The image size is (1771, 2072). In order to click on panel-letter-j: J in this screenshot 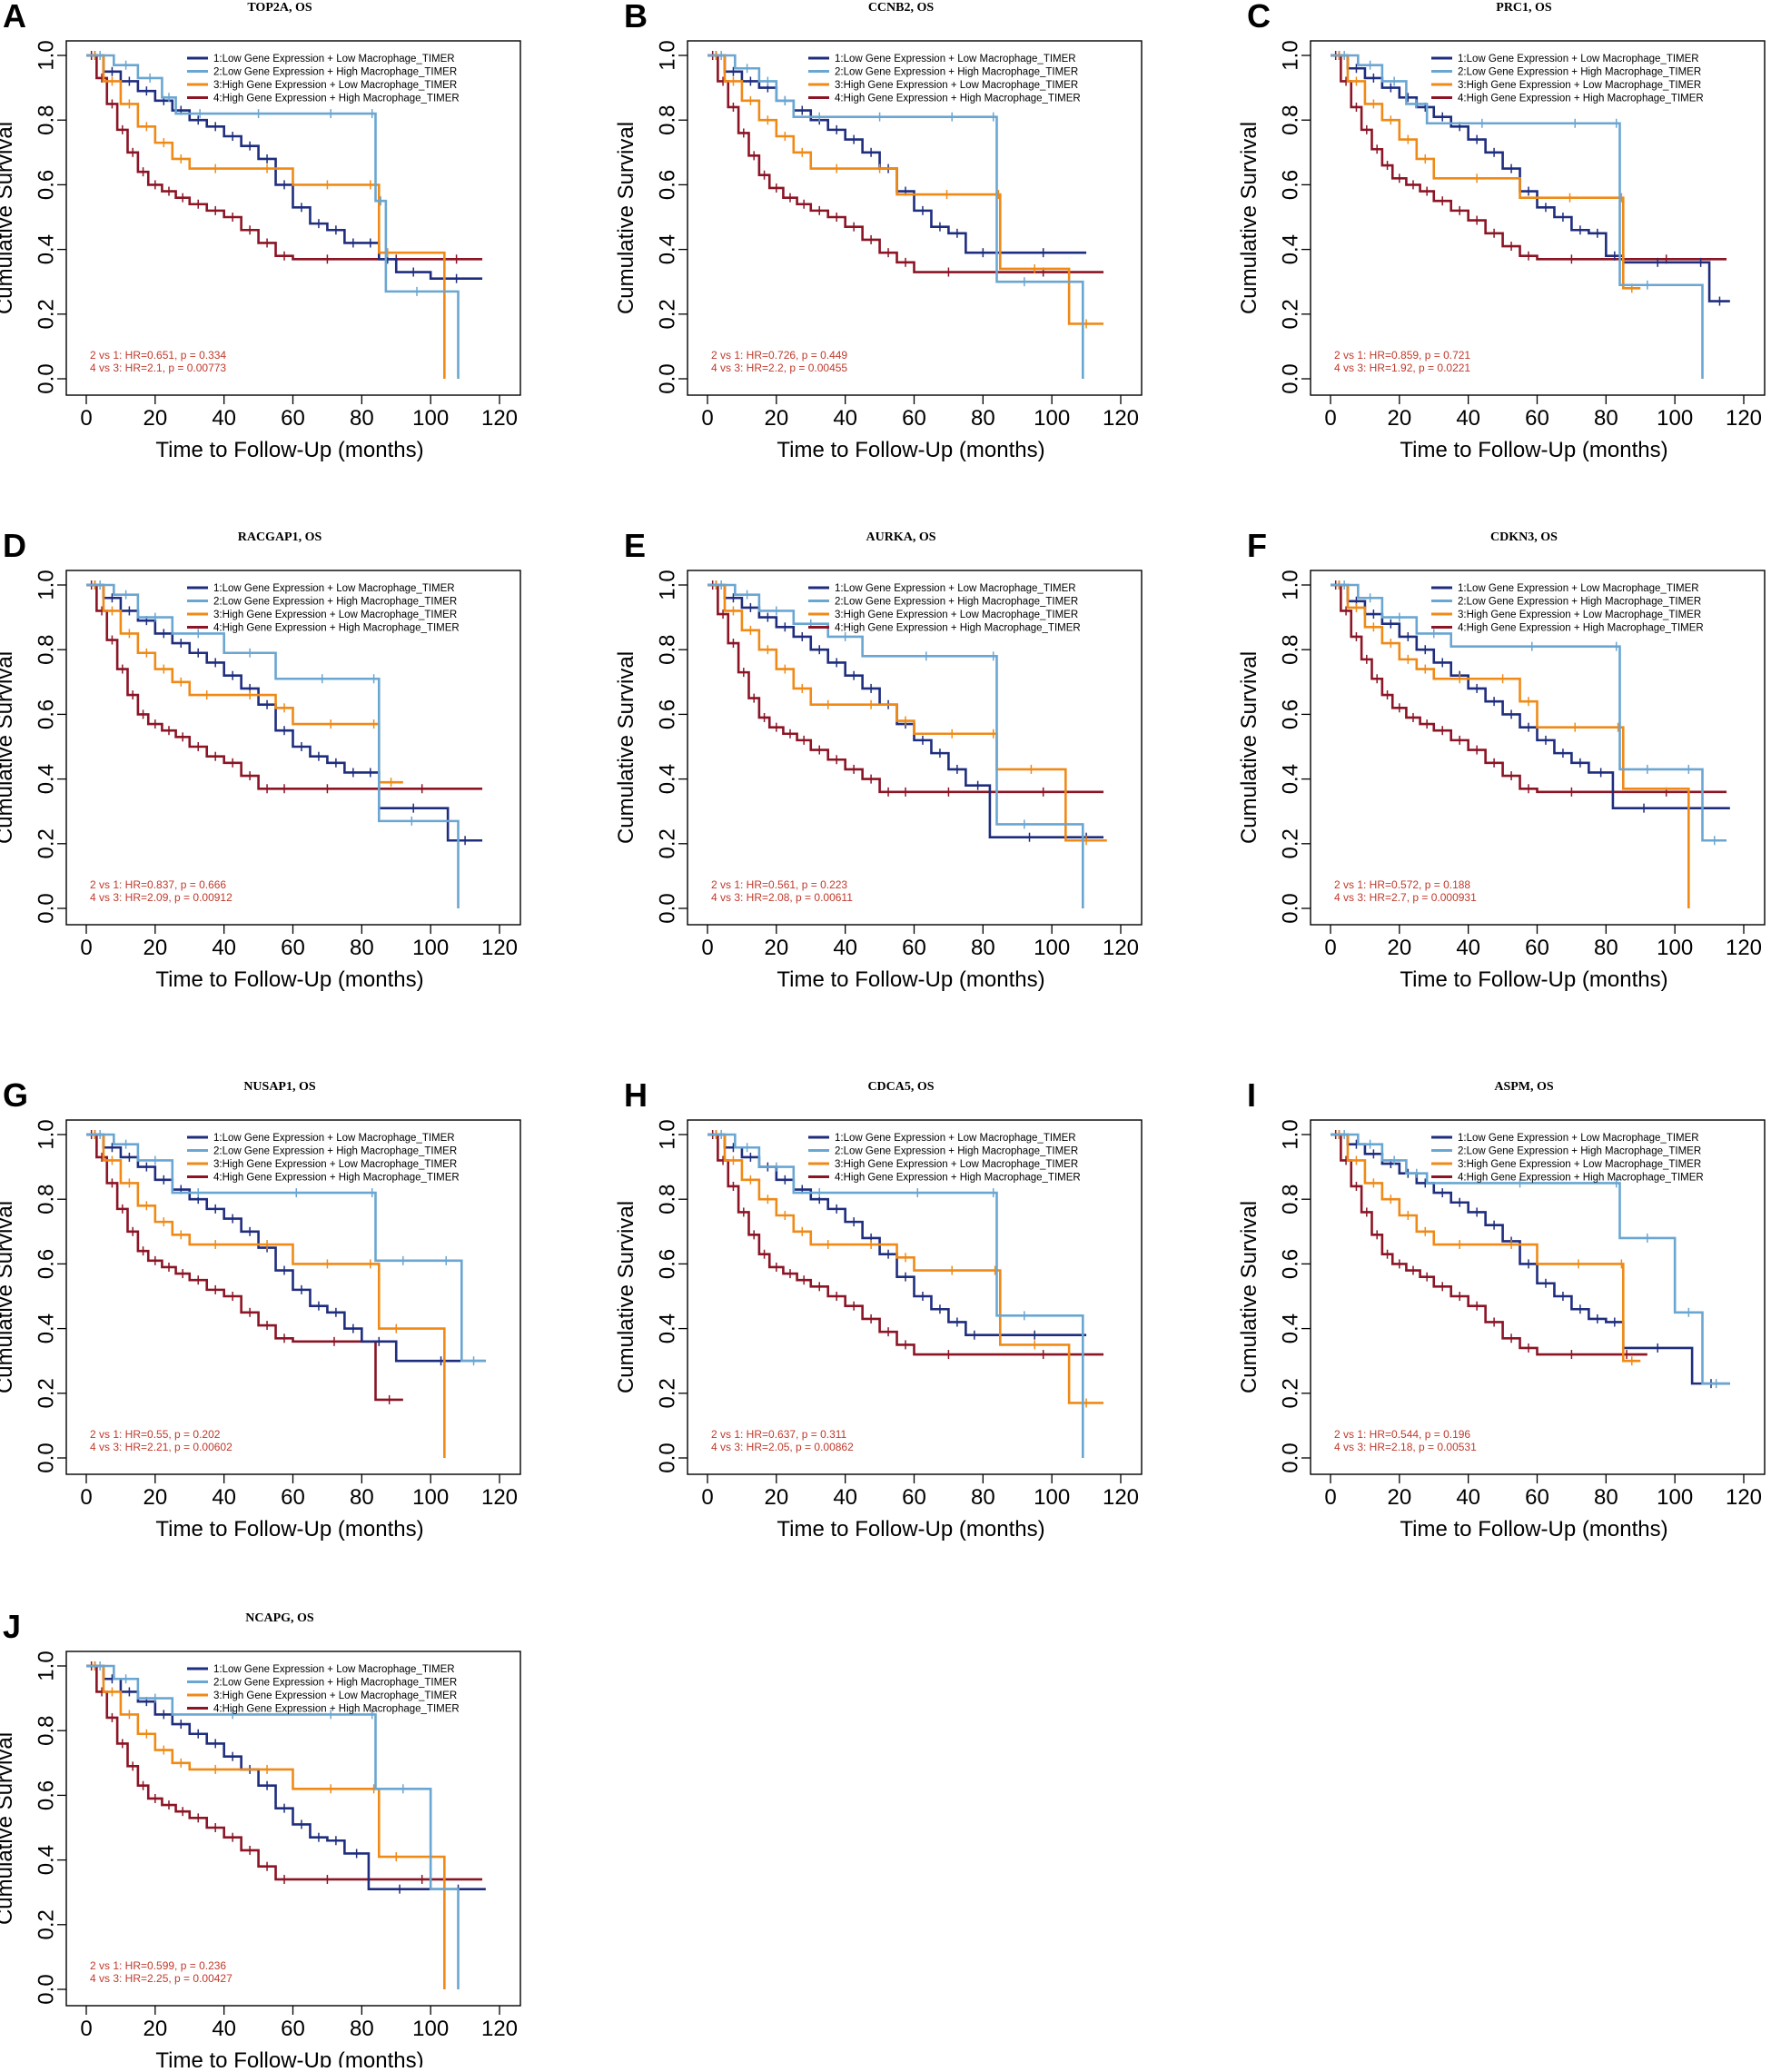, I will do `click(12, 1627)`.